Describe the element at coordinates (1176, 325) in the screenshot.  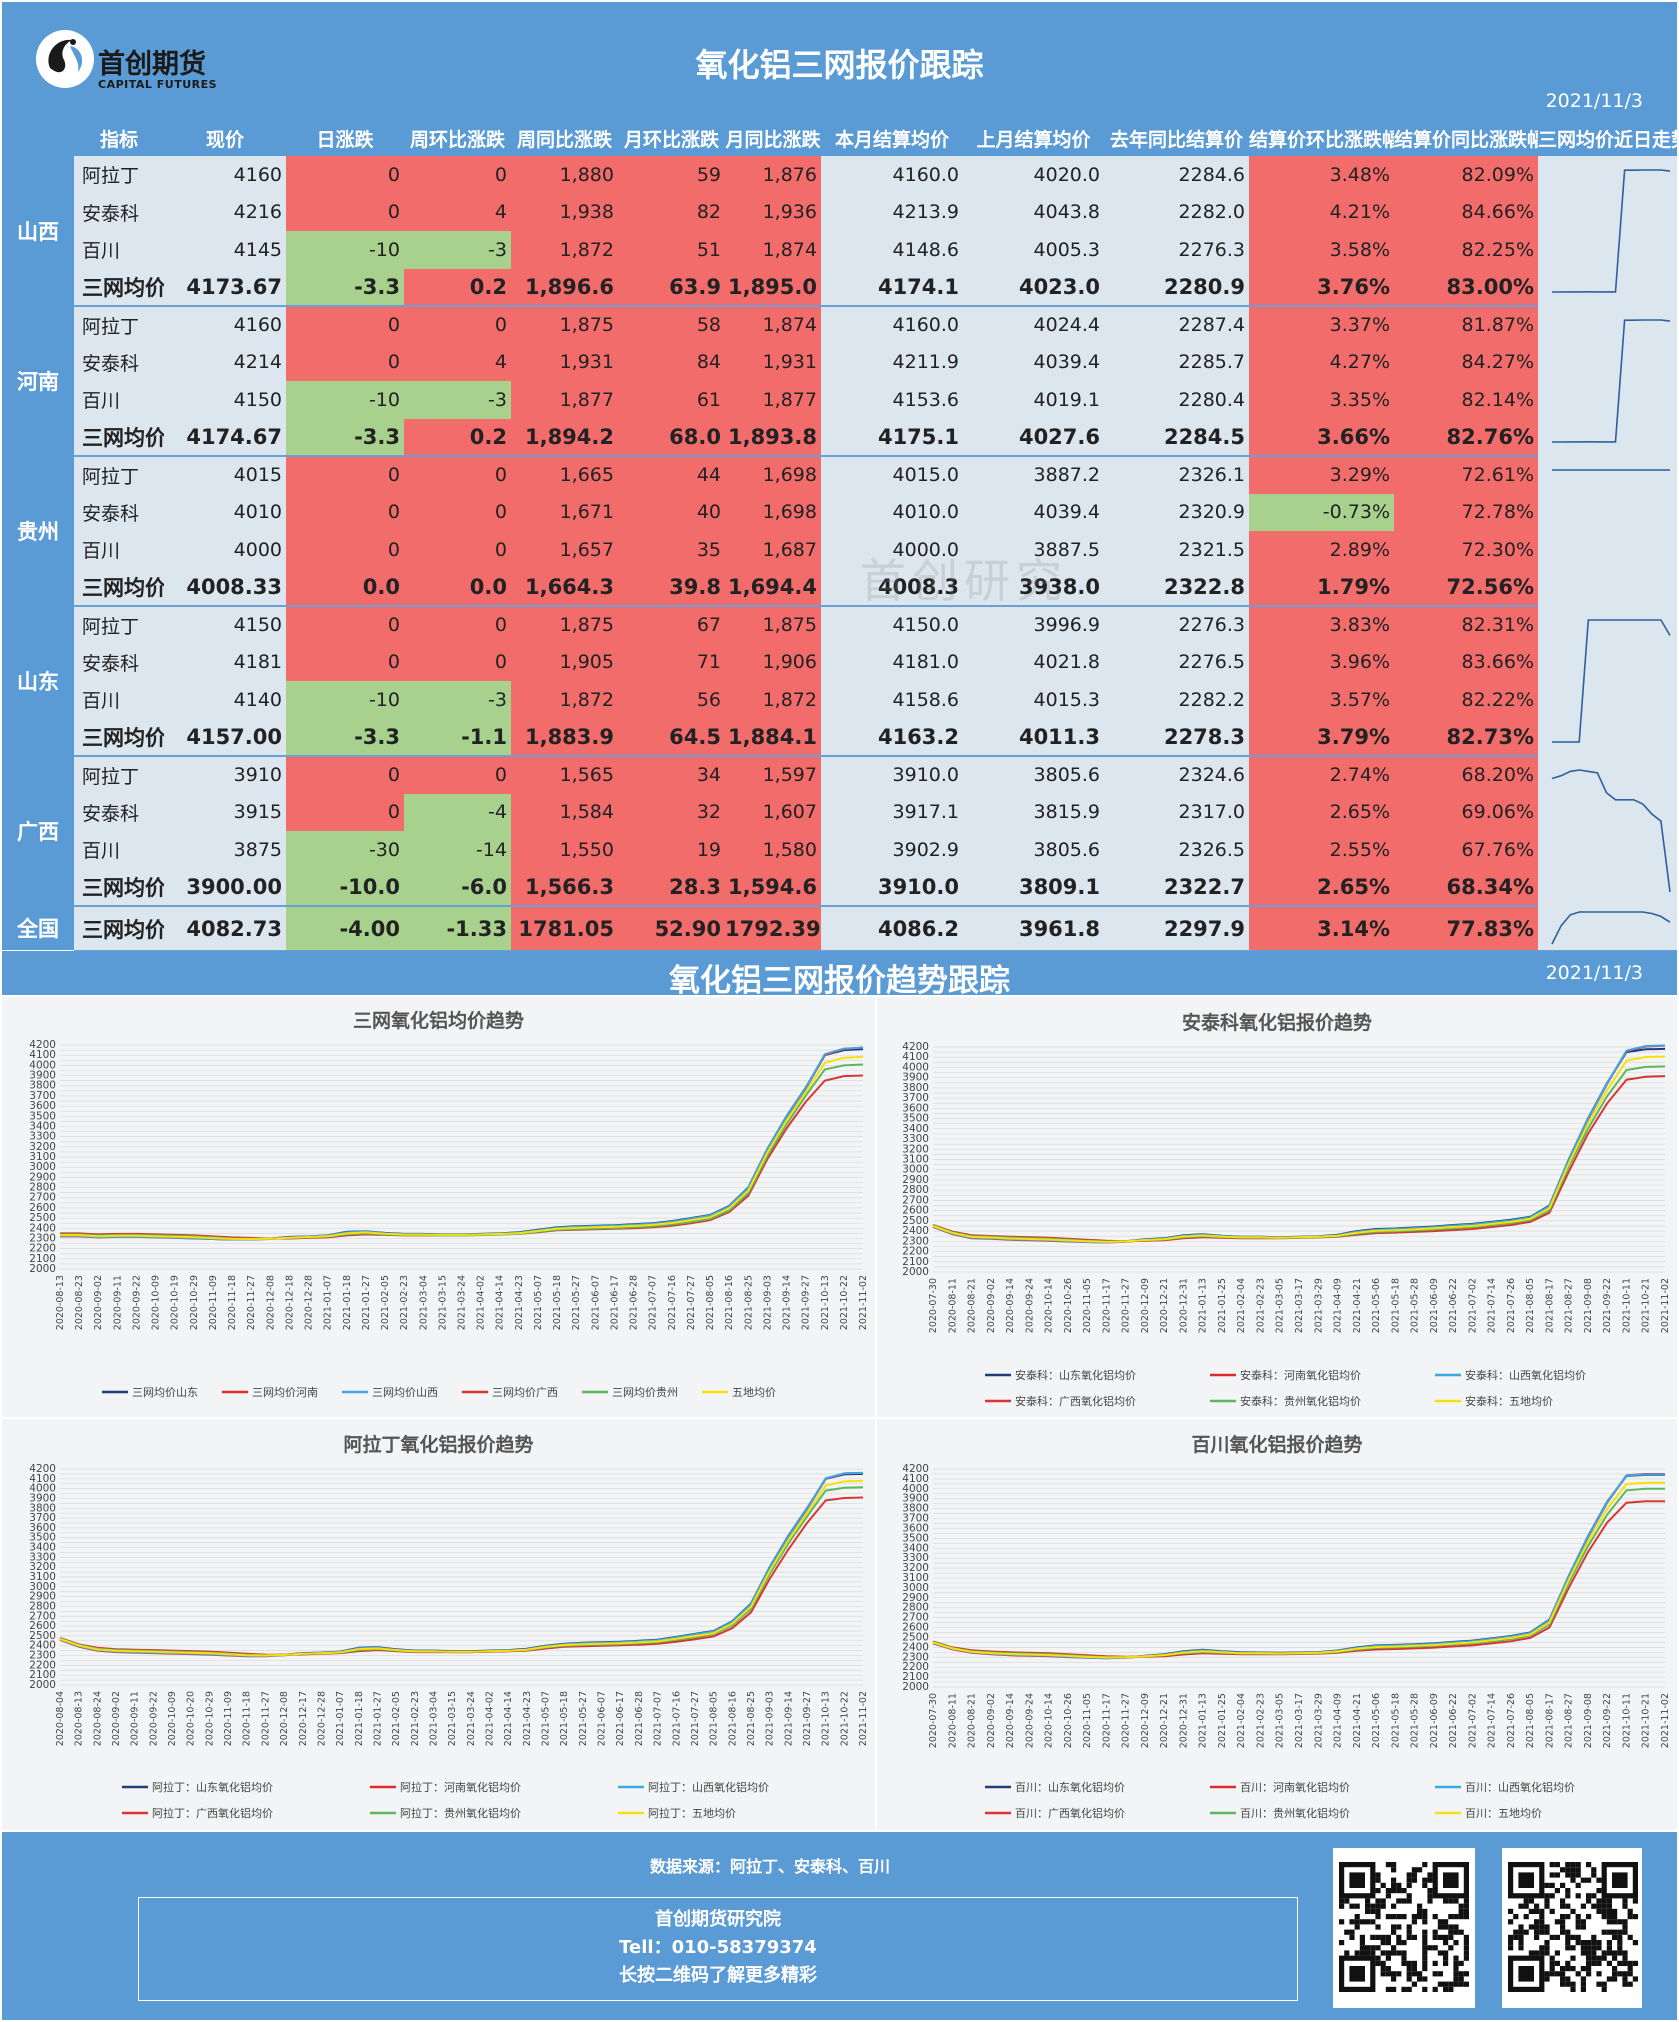
I see `value-cell: 2287.4` at that location.